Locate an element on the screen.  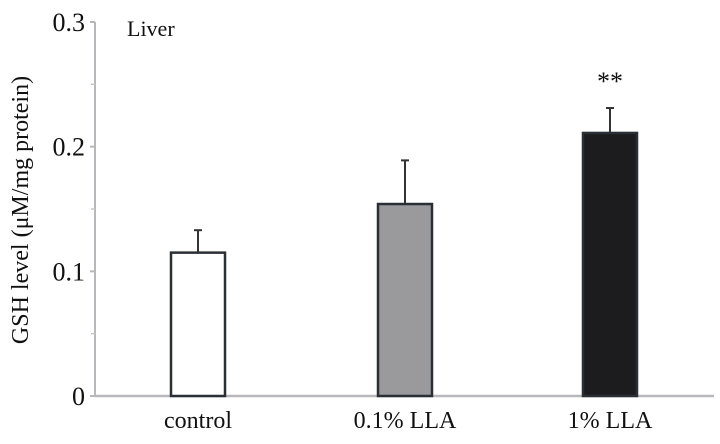
x-tick-label: 0.1% LLA is located at coordinates (405, 421).